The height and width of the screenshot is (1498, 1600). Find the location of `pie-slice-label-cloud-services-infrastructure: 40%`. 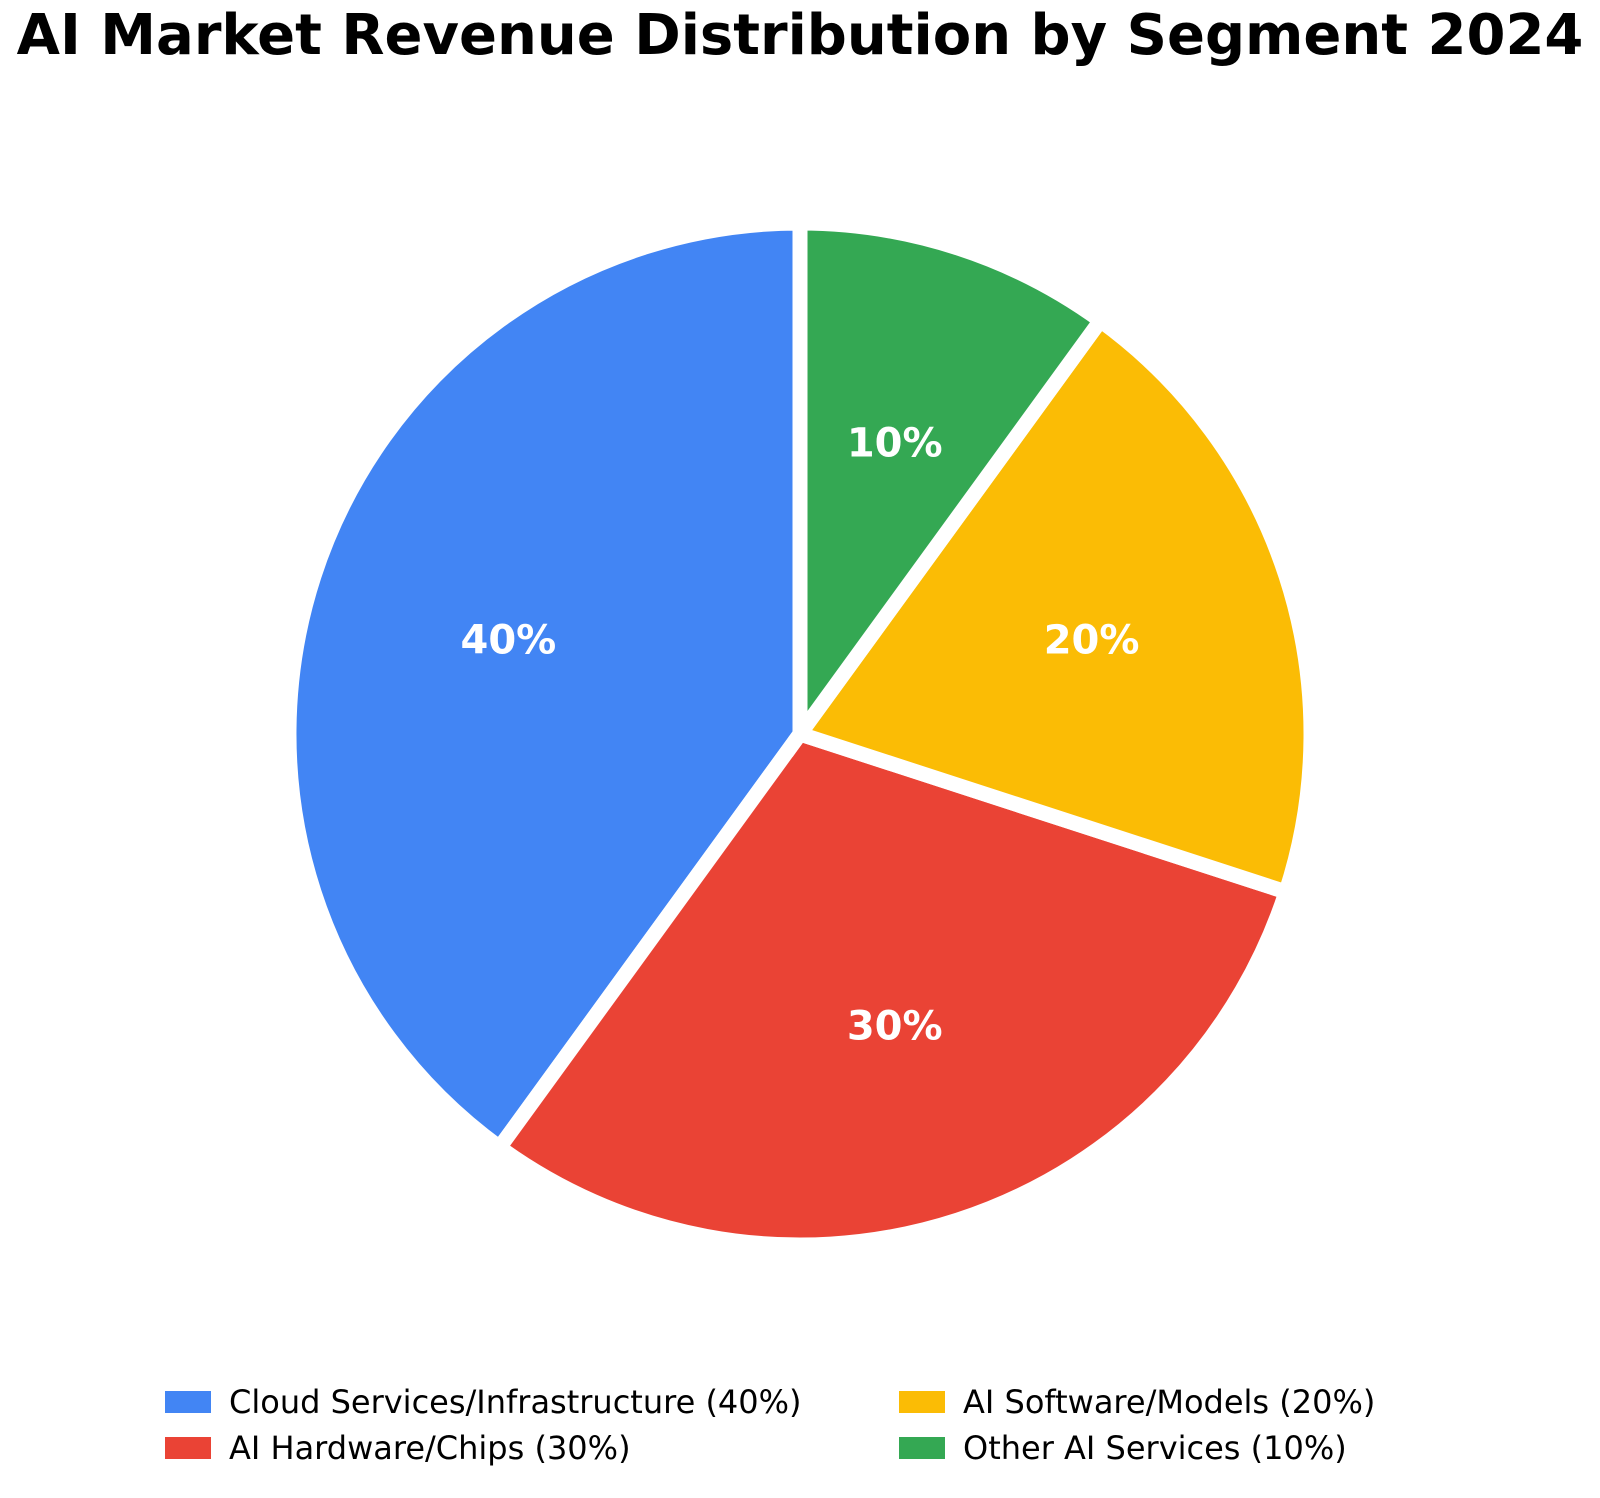

pie-slice-label-cloud-services-infrastructure: 40% is located at coordinates (509, 640).